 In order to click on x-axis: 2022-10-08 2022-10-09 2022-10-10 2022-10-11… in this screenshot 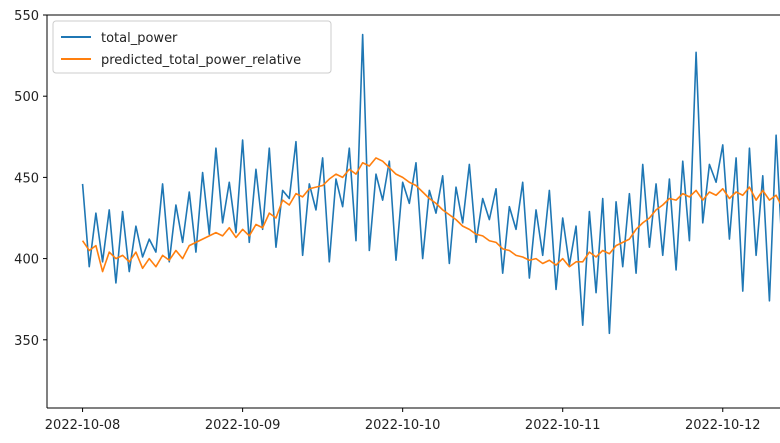, I will do `click(403, 420)`.